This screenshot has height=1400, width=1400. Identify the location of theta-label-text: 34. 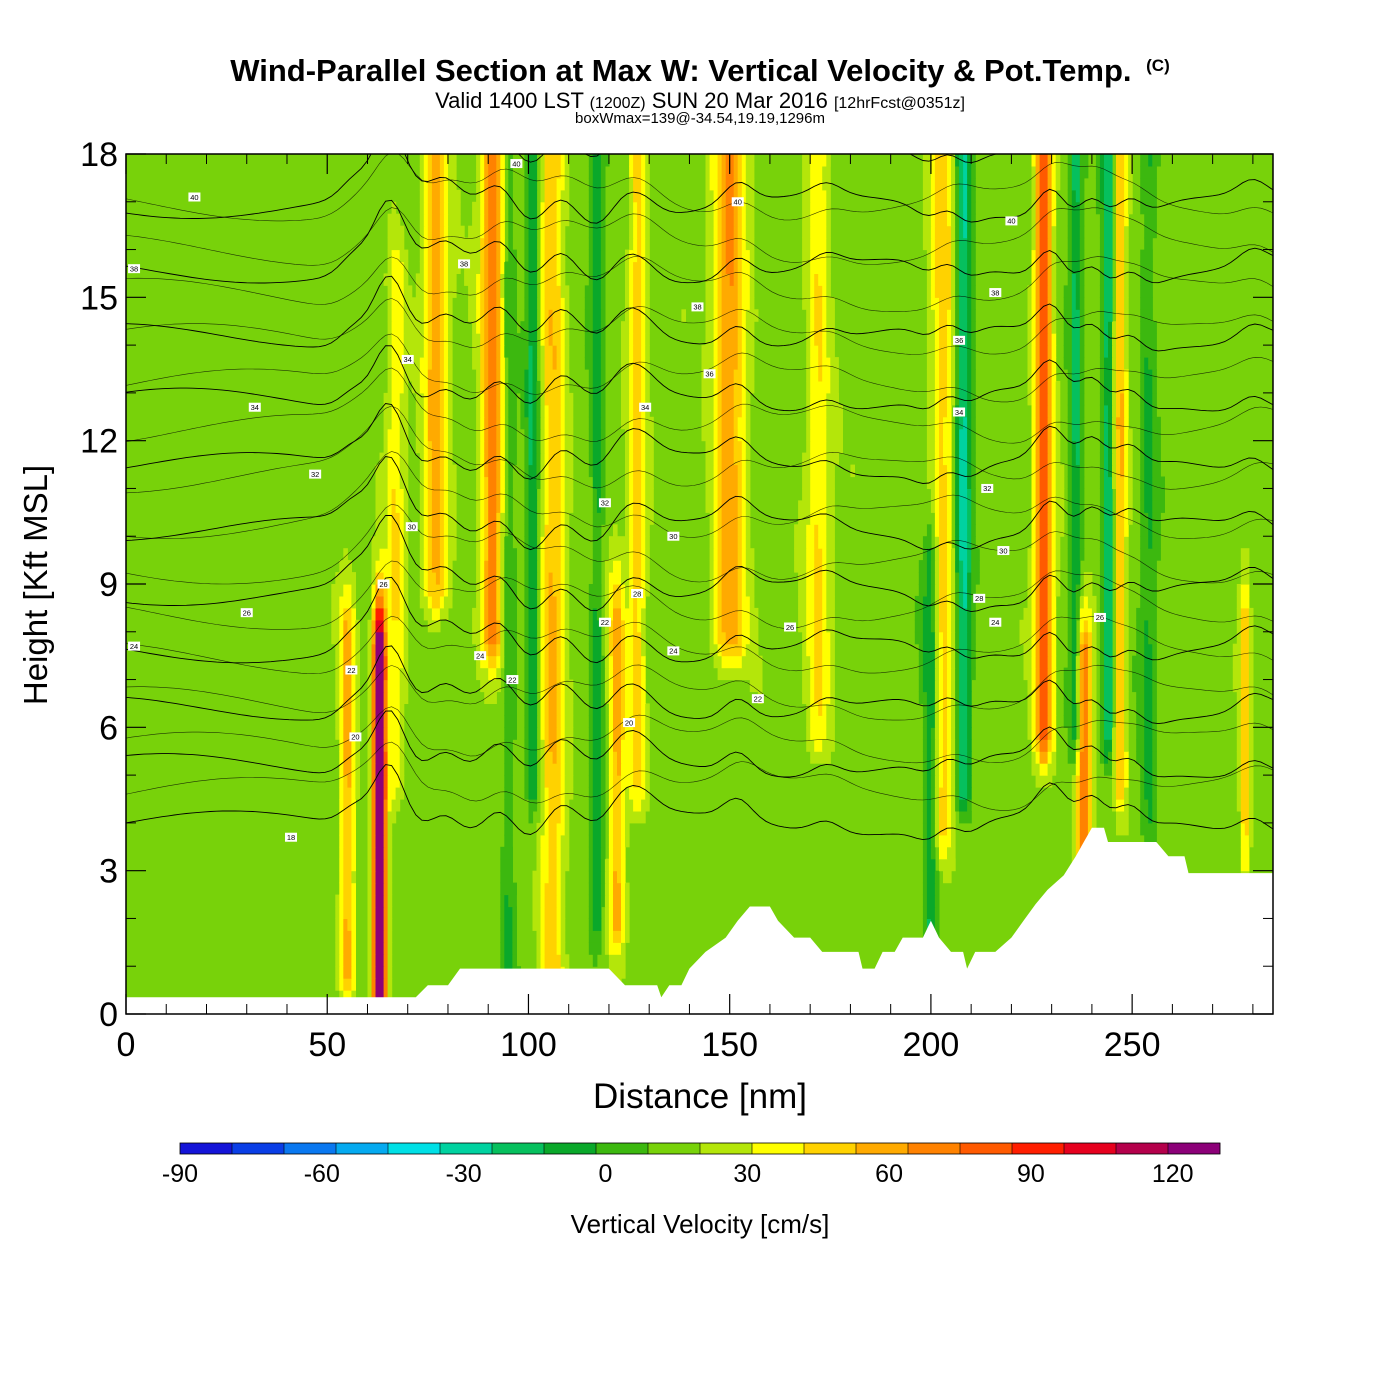
(255, 407).